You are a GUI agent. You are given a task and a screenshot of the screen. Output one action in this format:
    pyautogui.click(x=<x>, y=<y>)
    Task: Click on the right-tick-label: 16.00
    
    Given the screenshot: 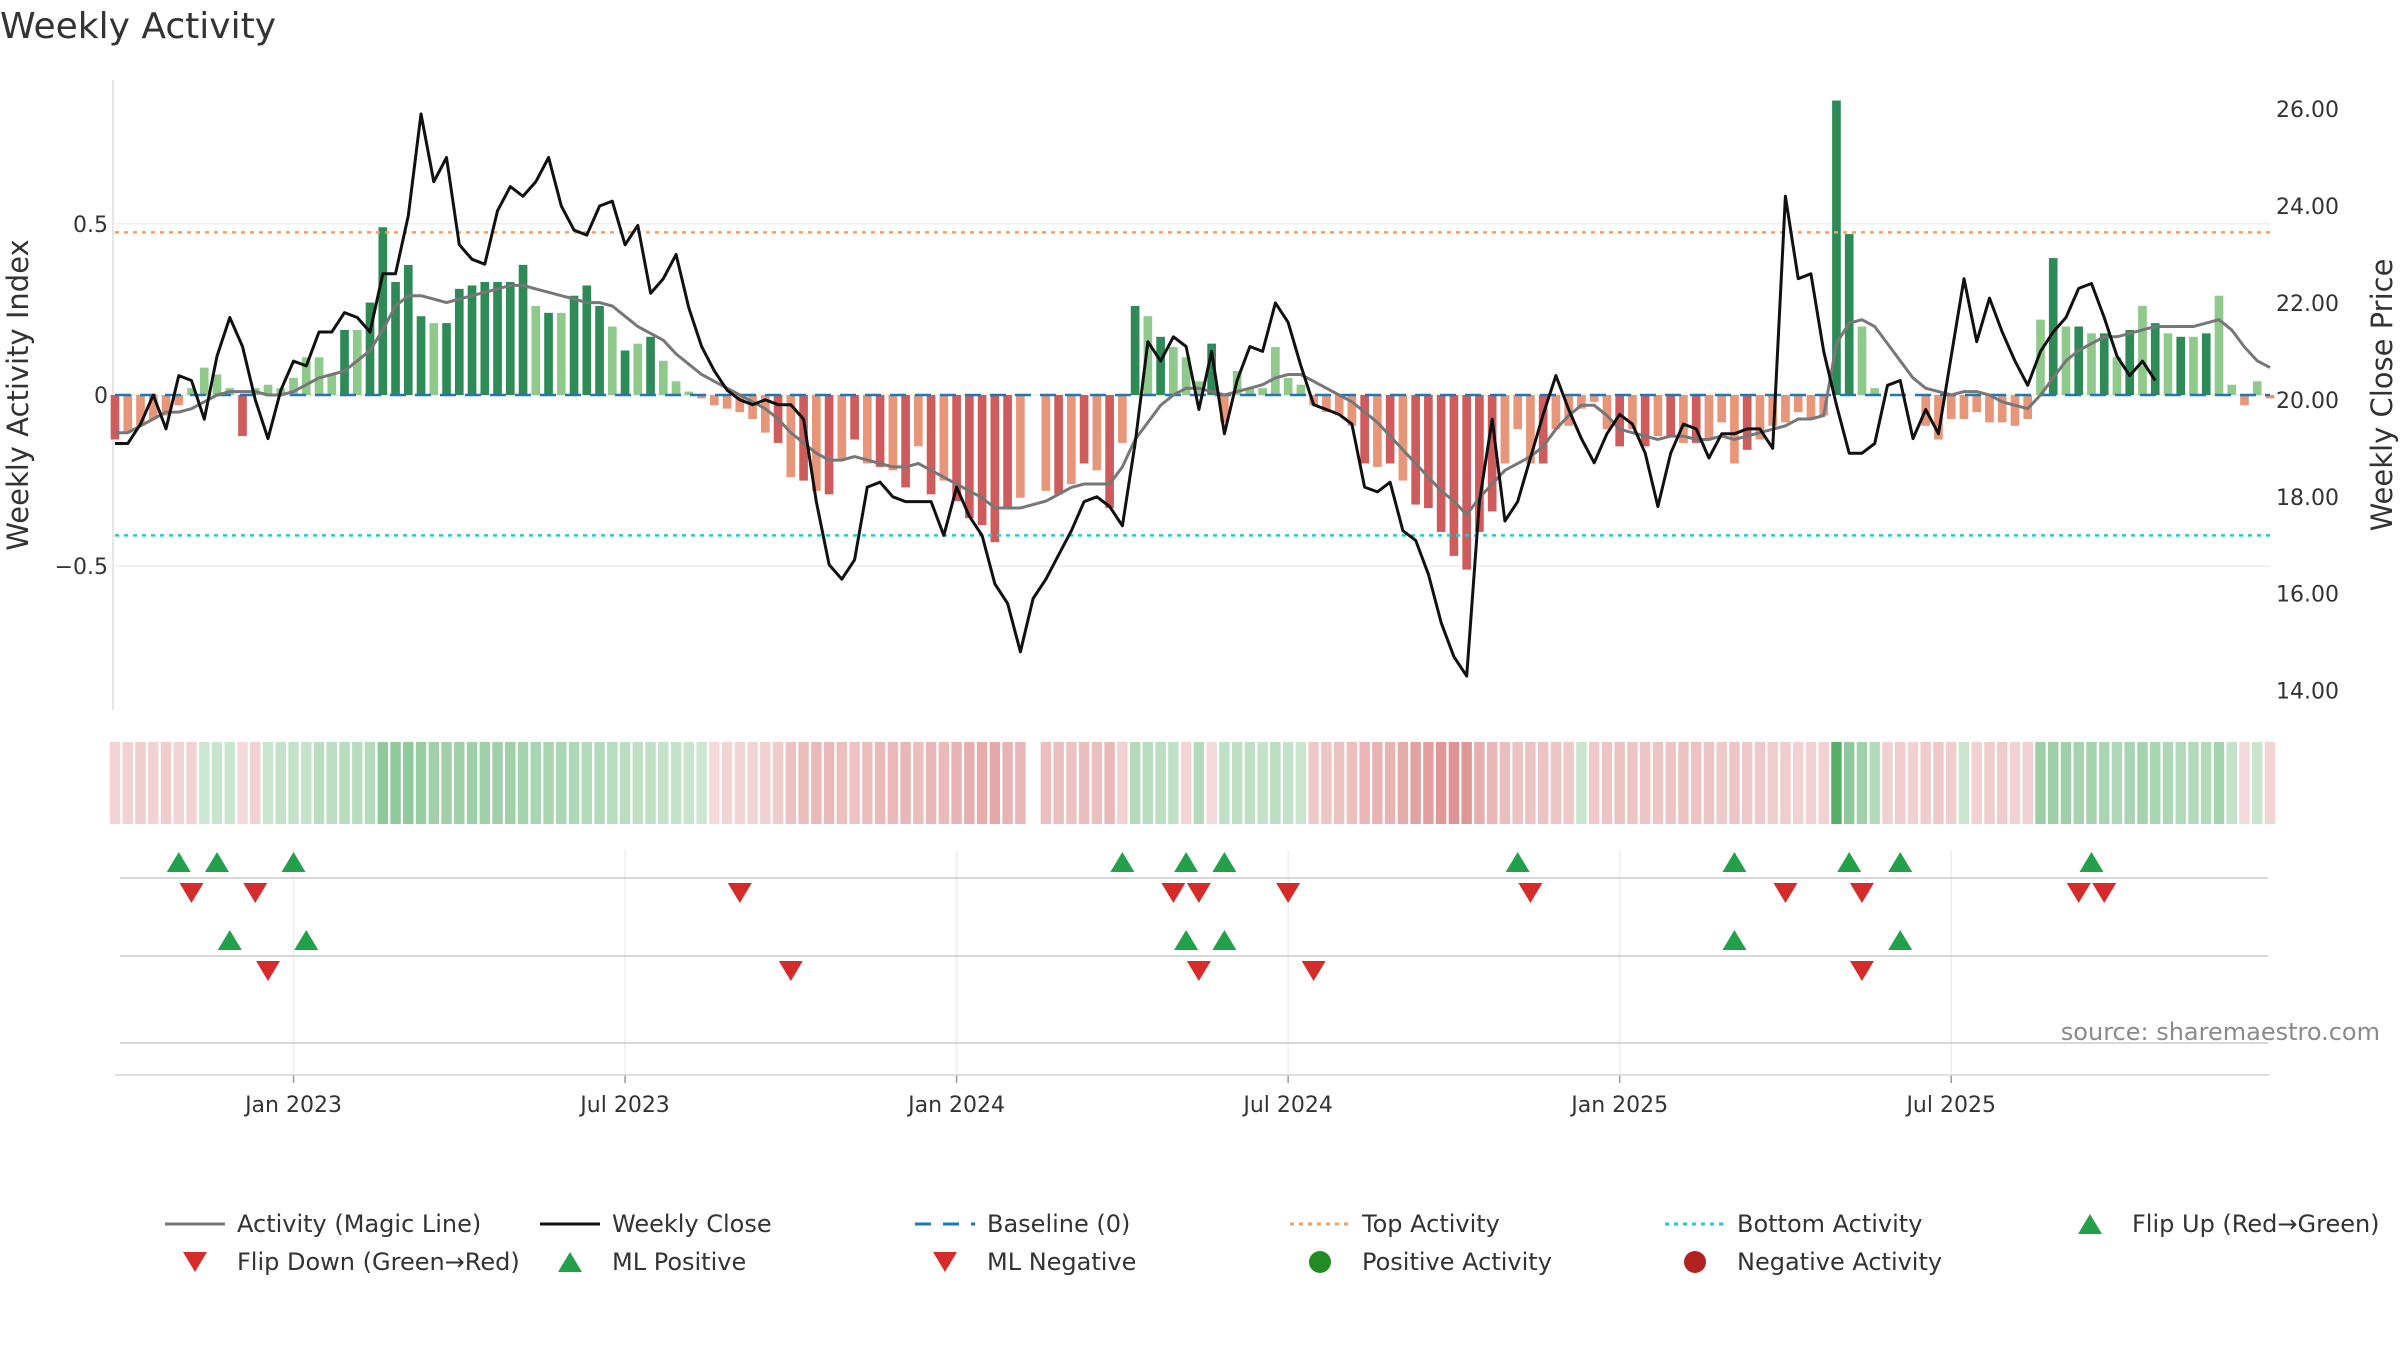 What is the action you would take?
    pyautogui.click(x=2307, y=595)
    